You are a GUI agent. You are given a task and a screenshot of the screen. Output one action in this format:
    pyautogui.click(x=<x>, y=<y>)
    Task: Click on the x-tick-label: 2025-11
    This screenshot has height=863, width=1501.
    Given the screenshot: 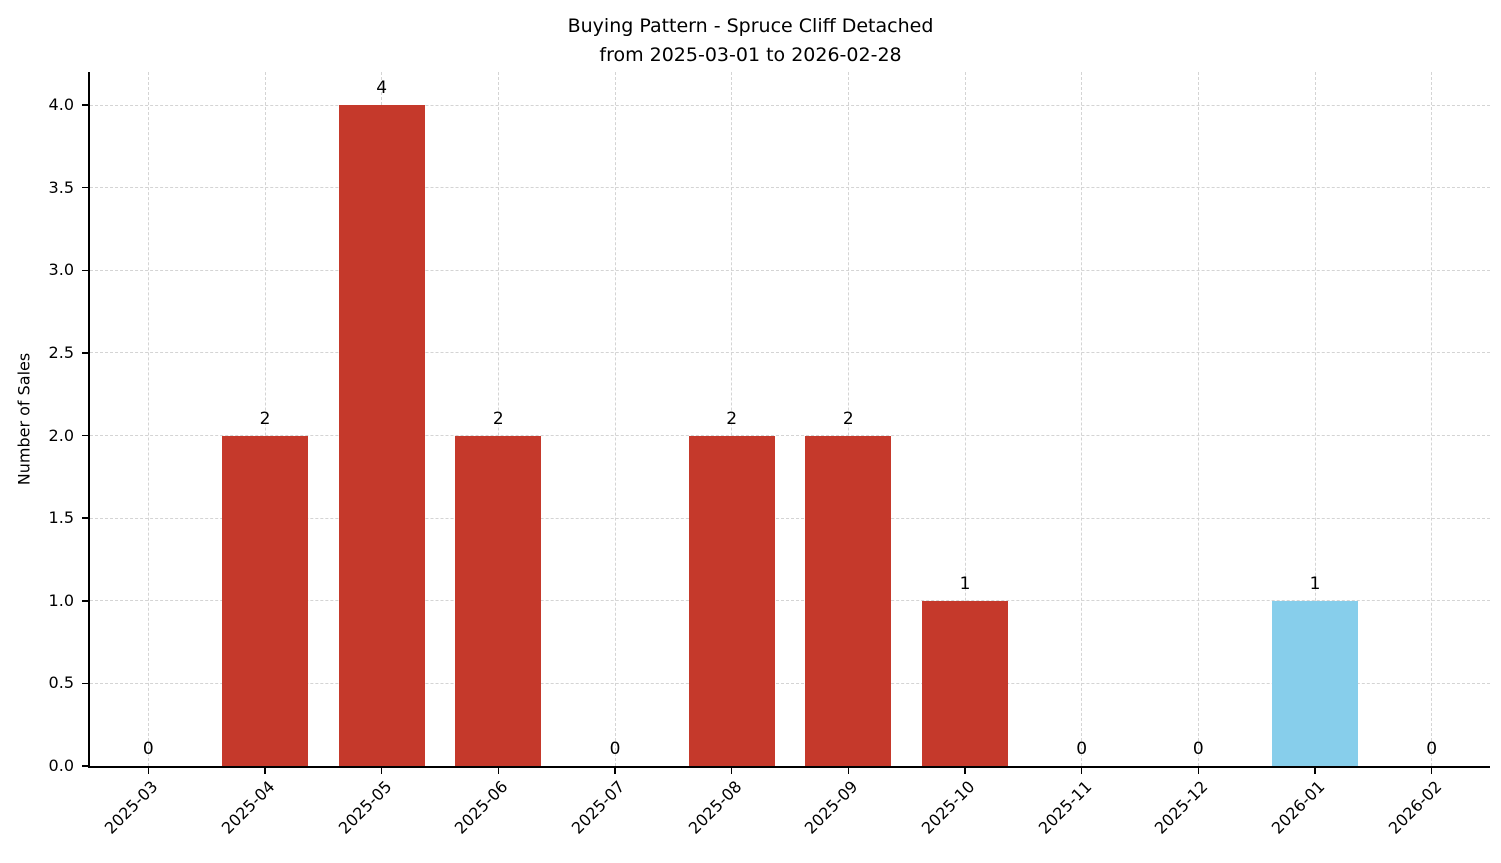 What is the action you would take?
    pyautogui.click(x=1065, y=807)
    